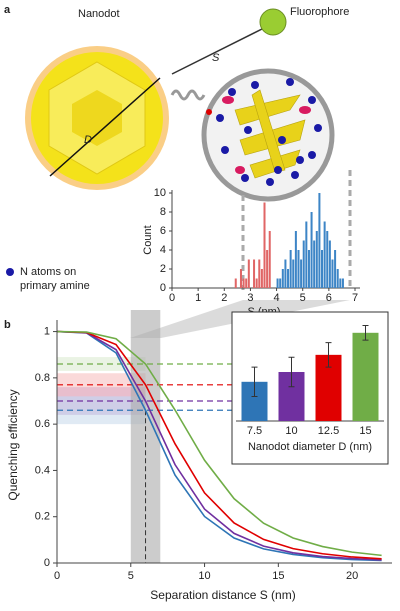  What do you see at coordinates (209, 112) in the screenshot?
I see `attachment` at bounding box center [209, 112].